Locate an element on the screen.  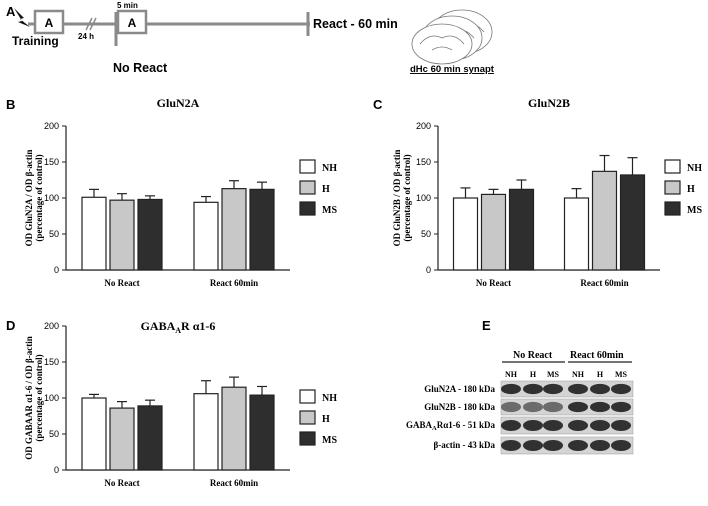
duration-label: 5 min is located at coordinates (127, 5).